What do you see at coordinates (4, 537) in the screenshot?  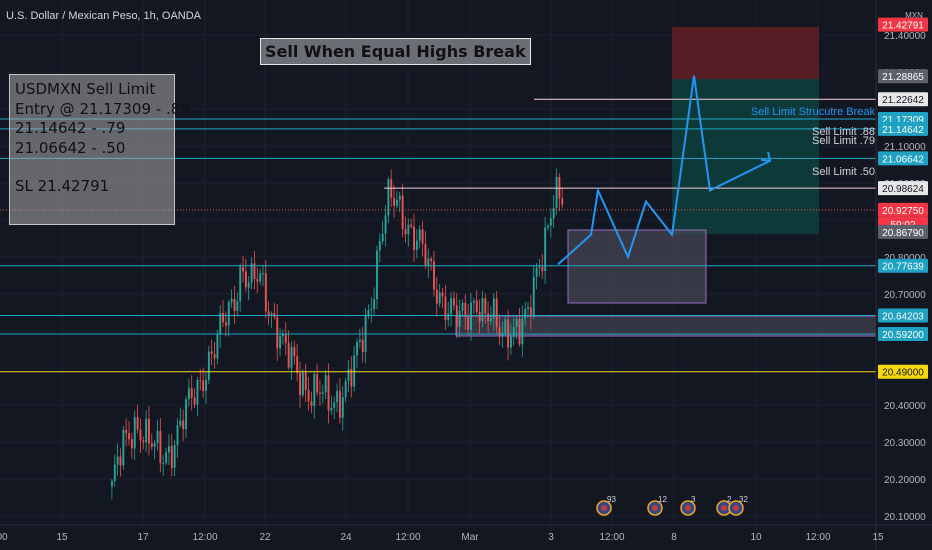 I see `time-tick-label: 00` at bounding box center [4, 537].